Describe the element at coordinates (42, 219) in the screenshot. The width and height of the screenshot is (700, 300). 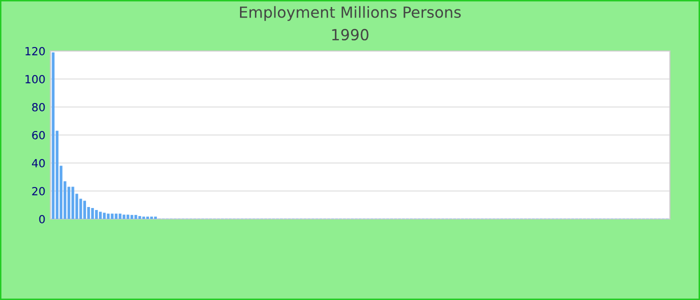
I see `y-tick-label: 0` at that location.